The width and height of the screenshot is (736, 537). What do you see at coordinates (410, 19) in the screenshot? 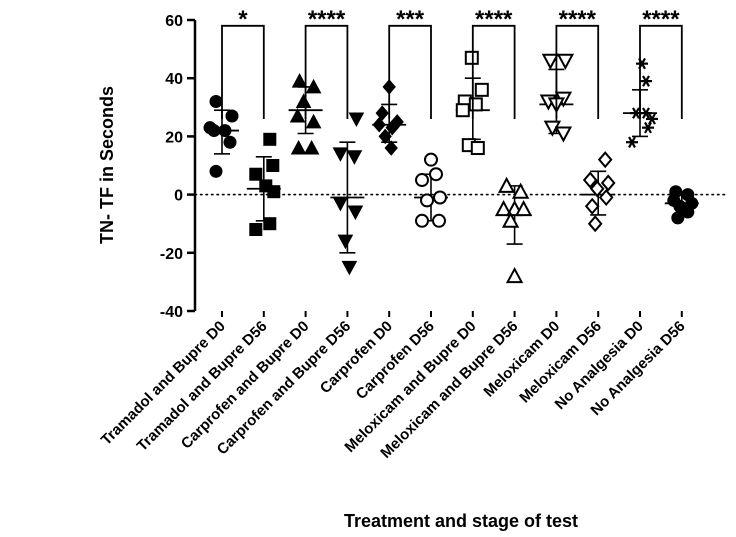
I see `significance-label: ***` at bounding box center [410, 19].